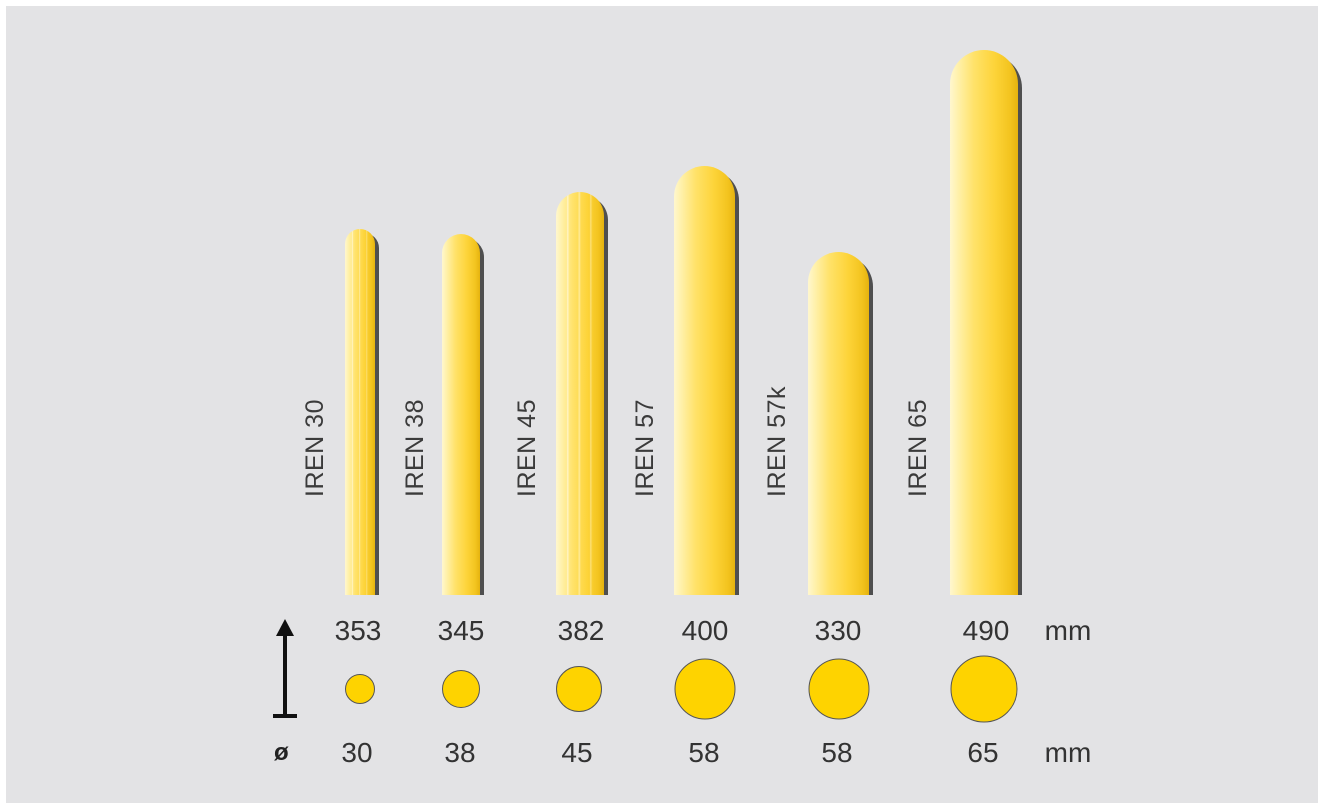 This screenshot has width=1323, height=808. I want to click on product-label-iren-38: IREN 38, so click(415, 448).